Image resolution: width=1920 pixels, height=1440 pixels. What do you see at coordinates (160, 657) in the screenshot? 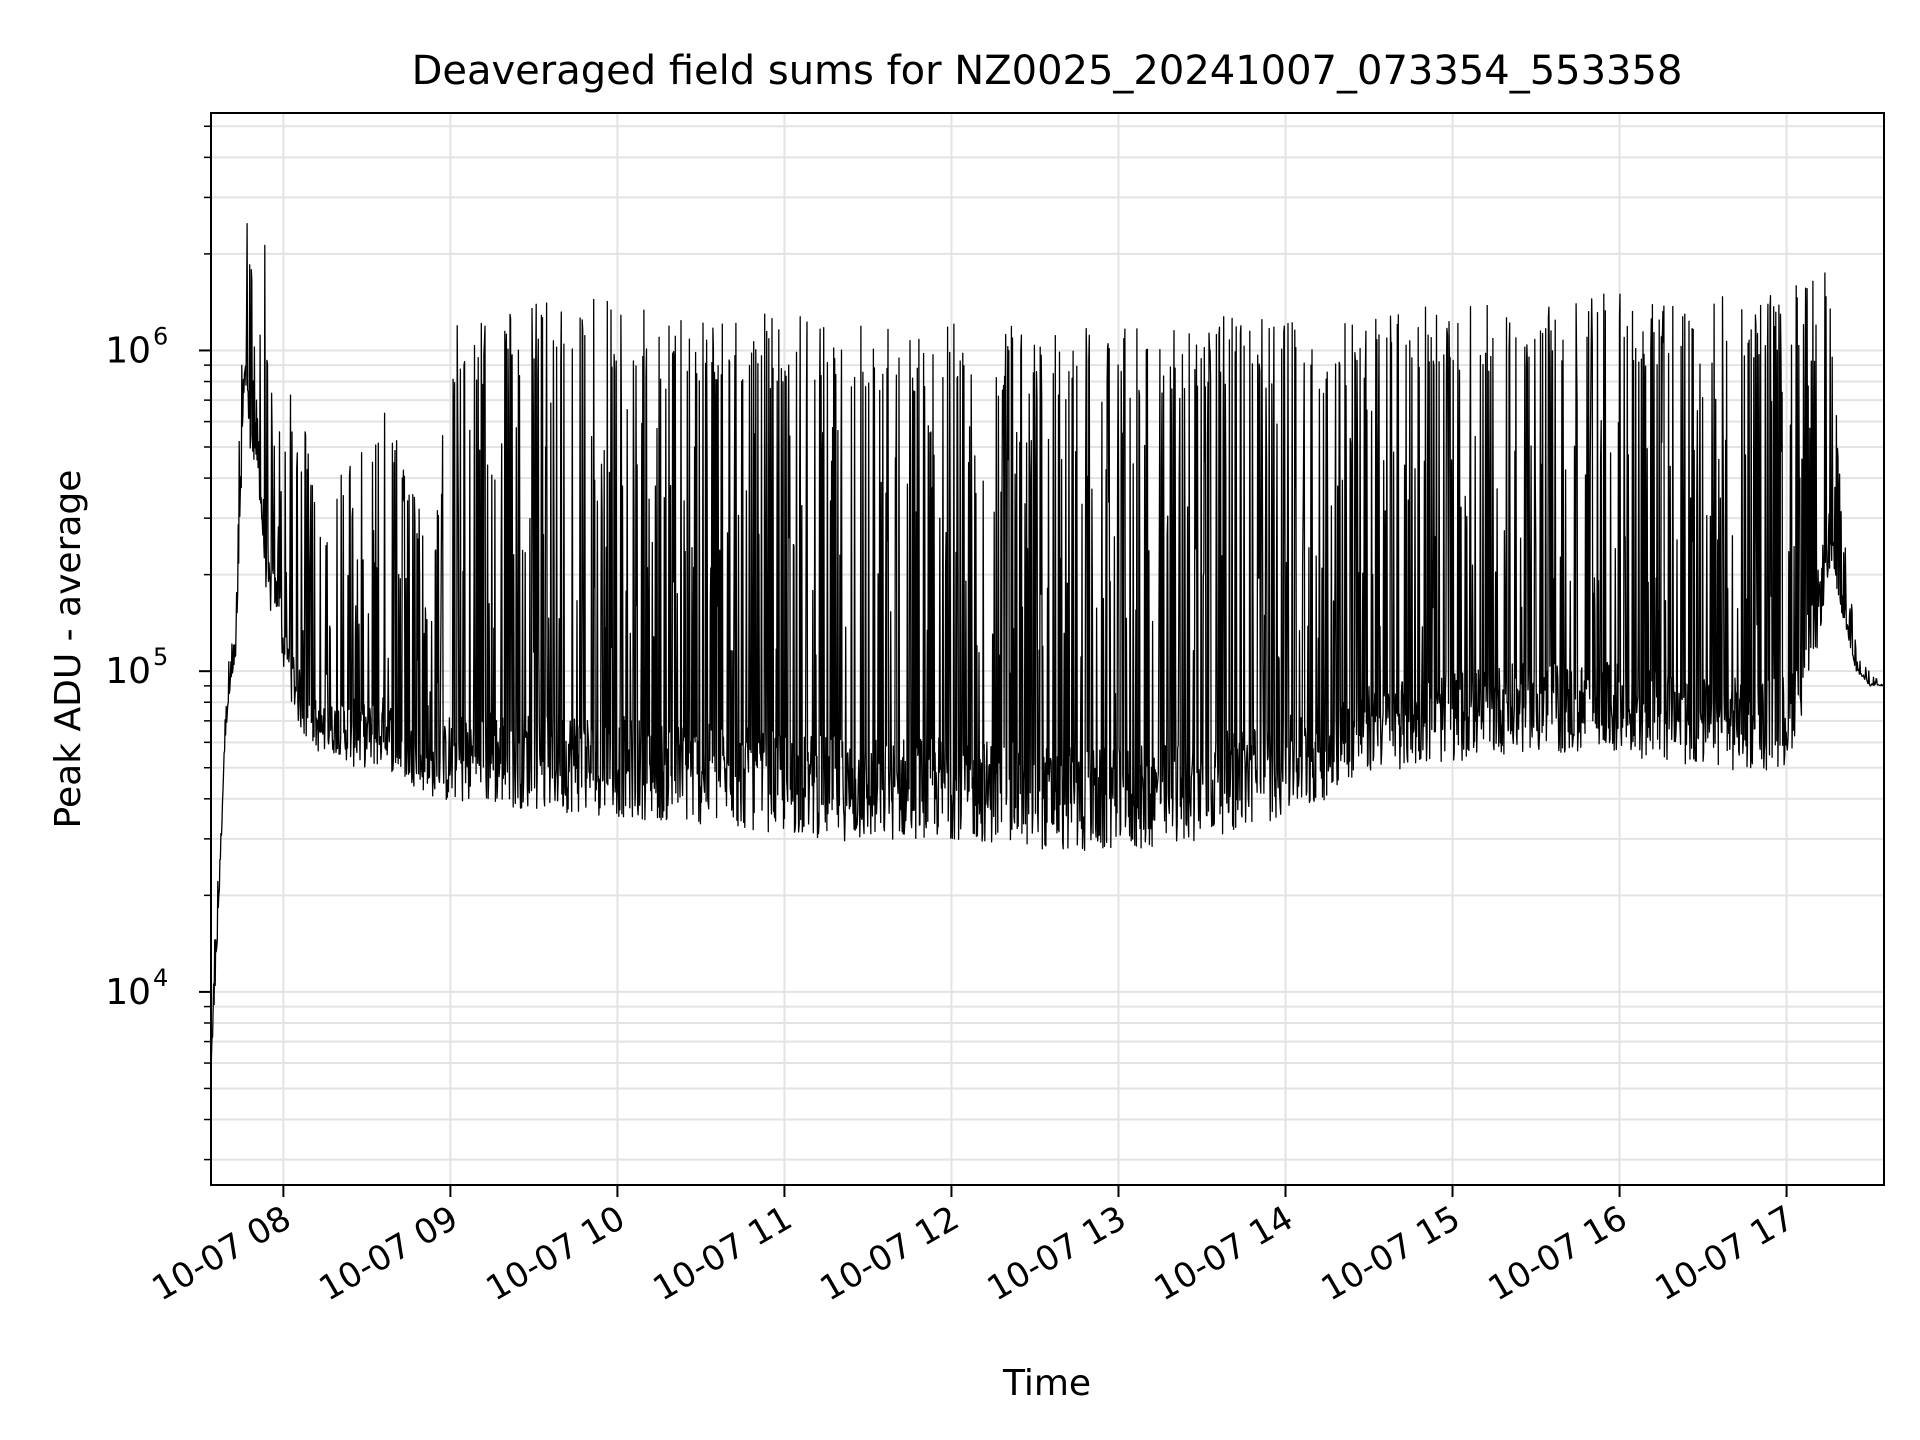
I see `y-tick-exponent: 5` at bounding box center [160, 657].